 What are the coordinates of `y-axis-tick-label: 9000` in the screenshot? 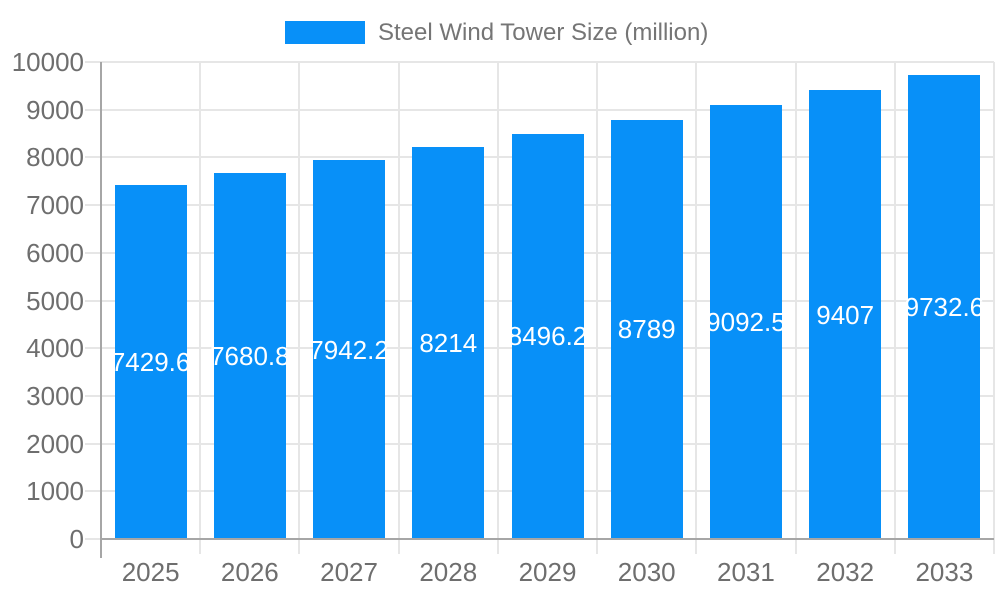 It's located at (55, 109).